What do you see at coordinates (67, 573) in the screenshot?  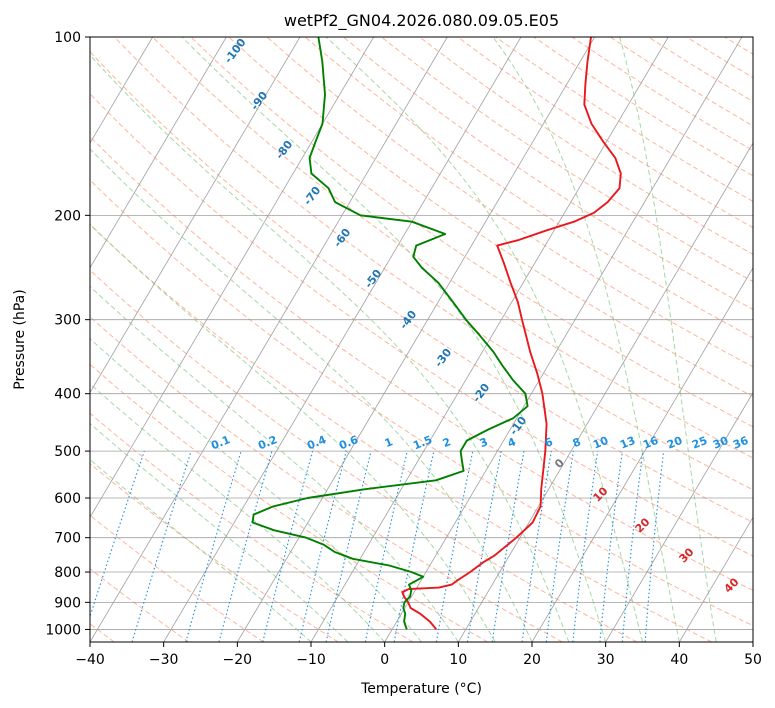 I see `y-tick-label: 800` at bounding box center [67, 573].